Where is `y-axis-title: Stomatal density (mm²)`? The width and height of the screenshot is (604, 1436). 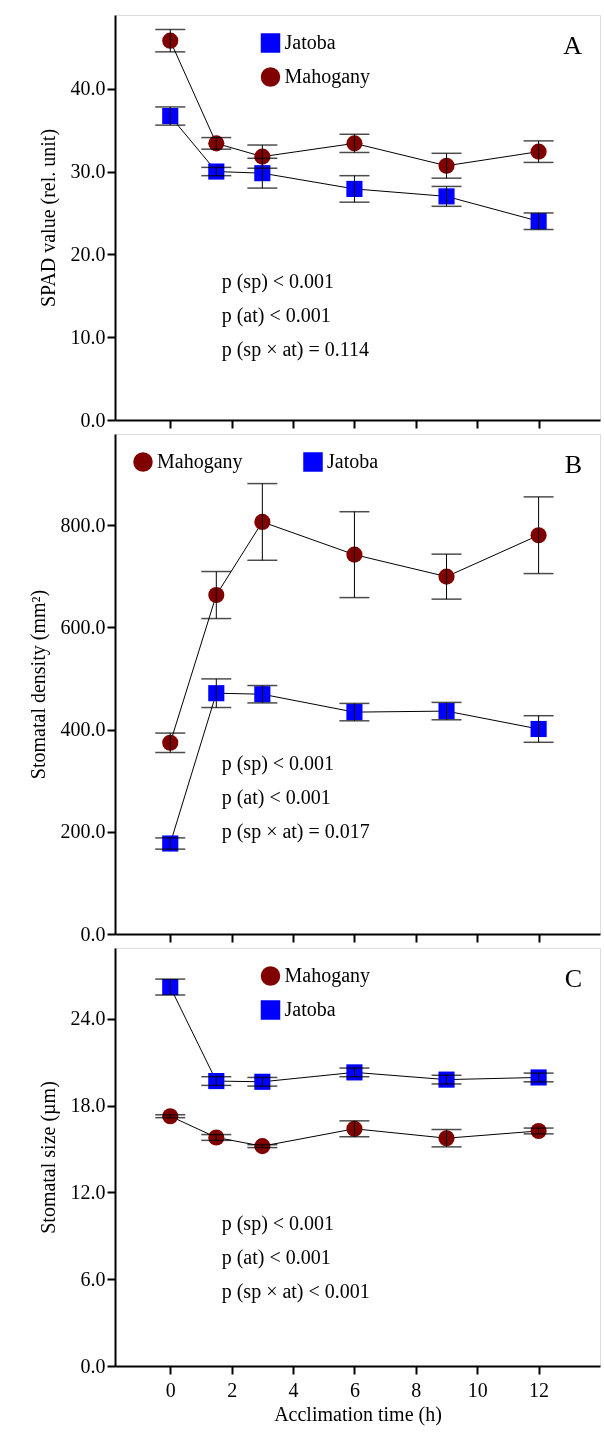 y-axis-title: Stomatal density (mm²) is located at coordinates (38, 684).